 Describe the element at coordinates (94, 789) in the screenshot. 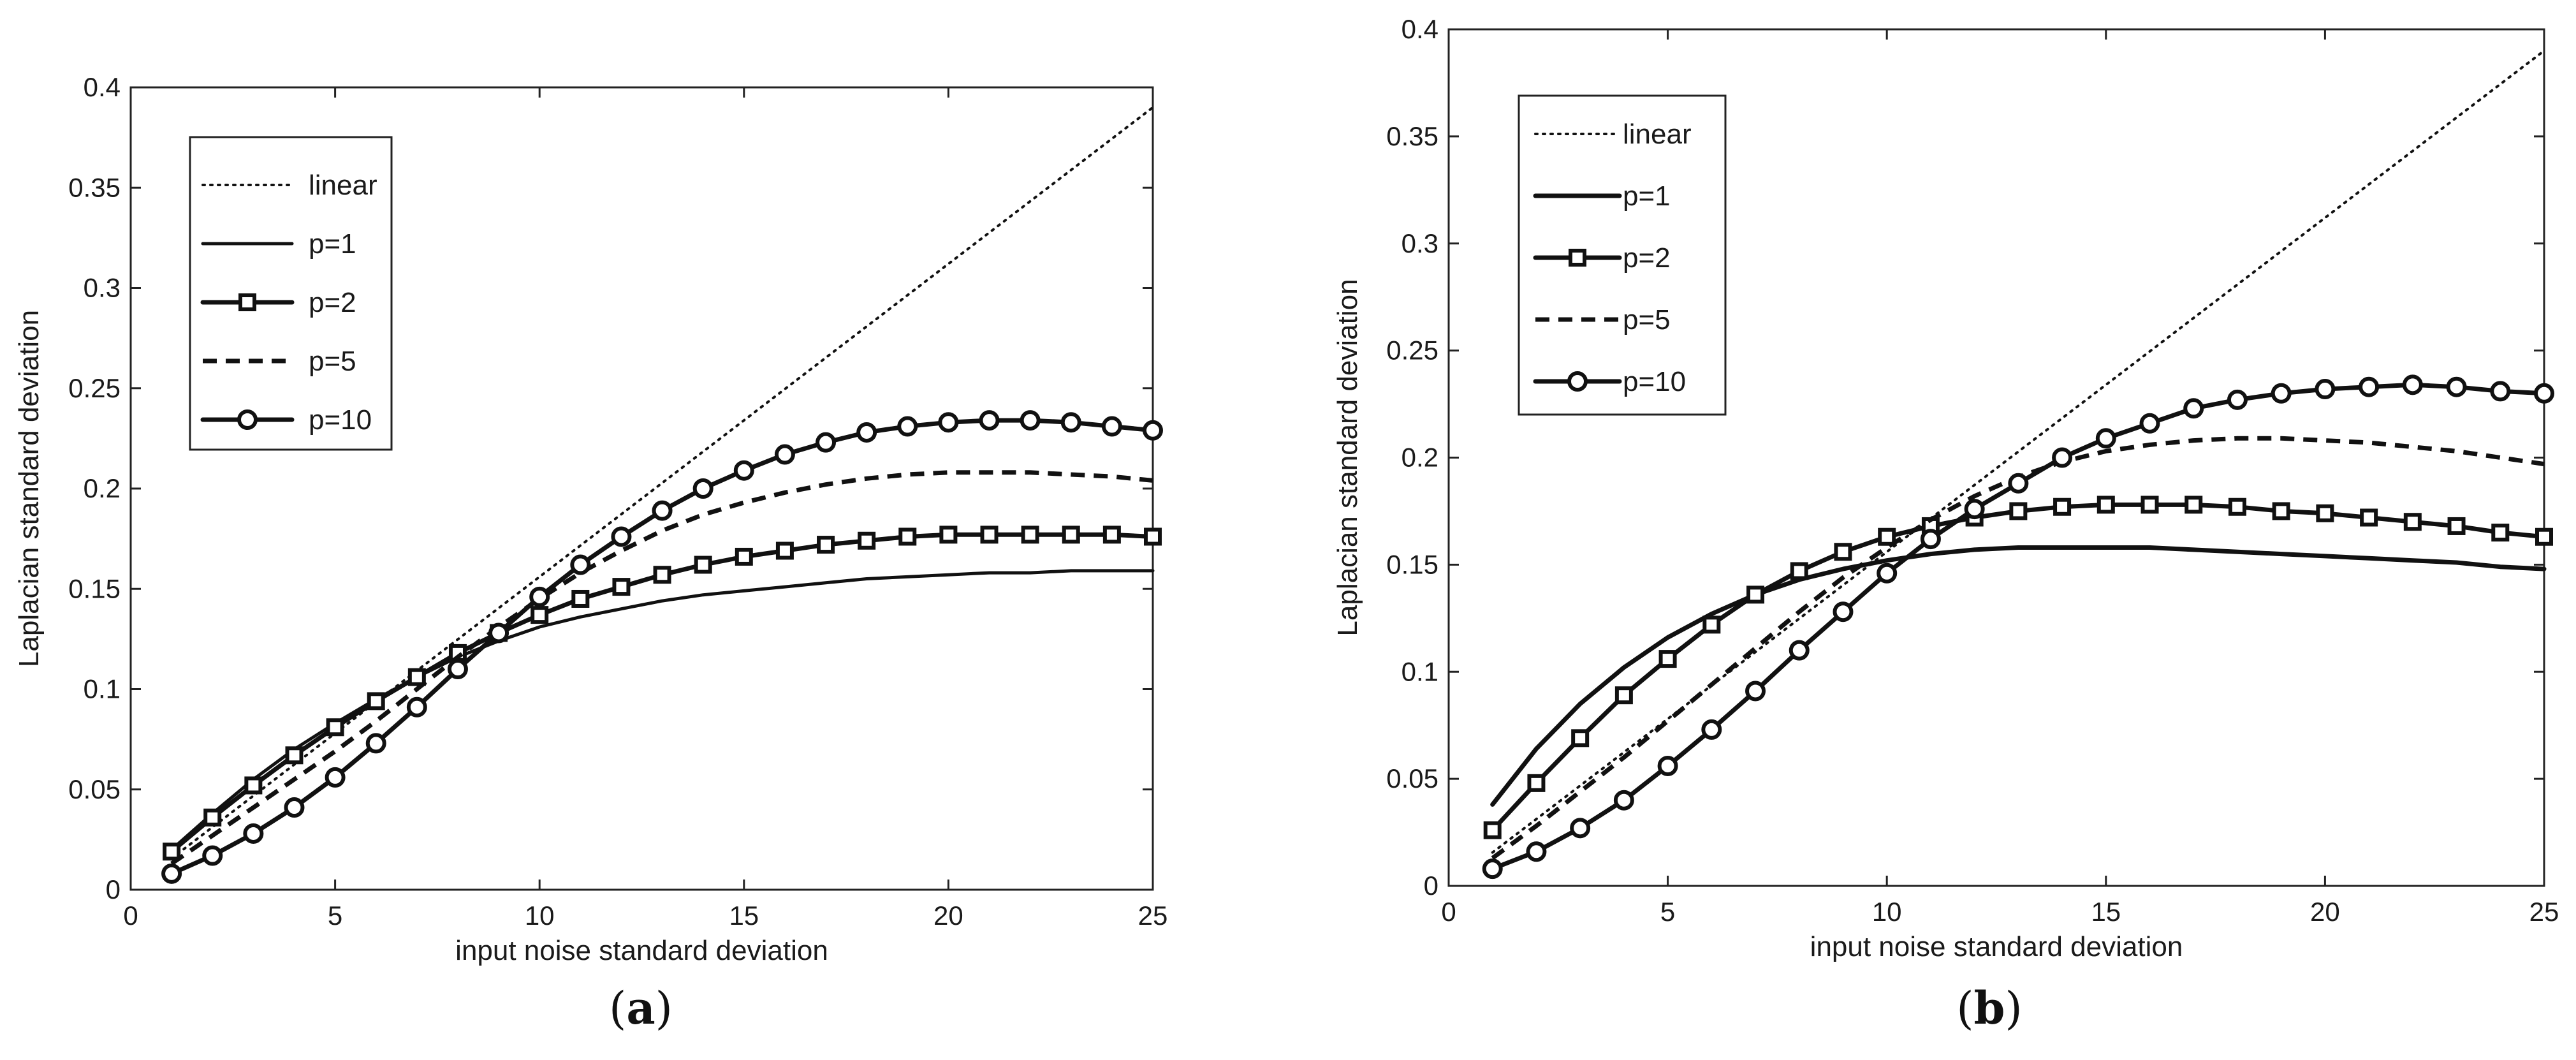

I see `y-tick-label: 0.05` at that location.